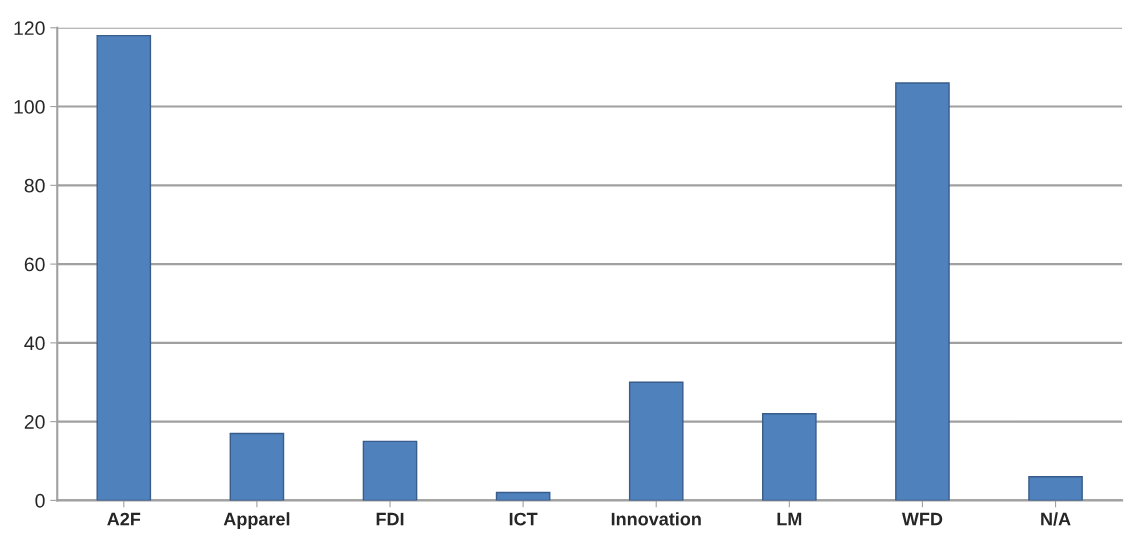 This screenshot has width=1145, height=556. What do you see at coordinates (40, 500) in the screenshot?
I see `y-tick-label: 0` at bounding box center [40, 500].